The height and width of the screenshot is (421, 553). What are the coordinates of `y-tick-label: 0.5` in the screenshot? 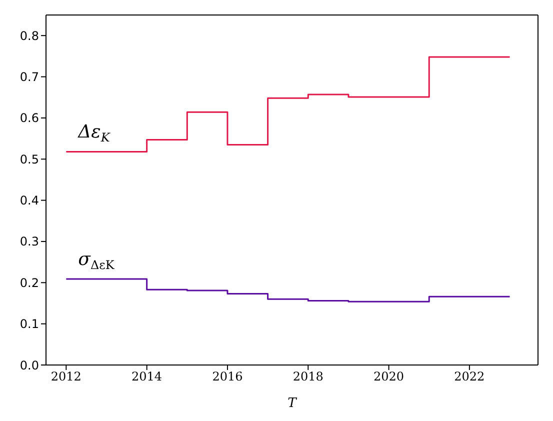 It's located at (29, 159).